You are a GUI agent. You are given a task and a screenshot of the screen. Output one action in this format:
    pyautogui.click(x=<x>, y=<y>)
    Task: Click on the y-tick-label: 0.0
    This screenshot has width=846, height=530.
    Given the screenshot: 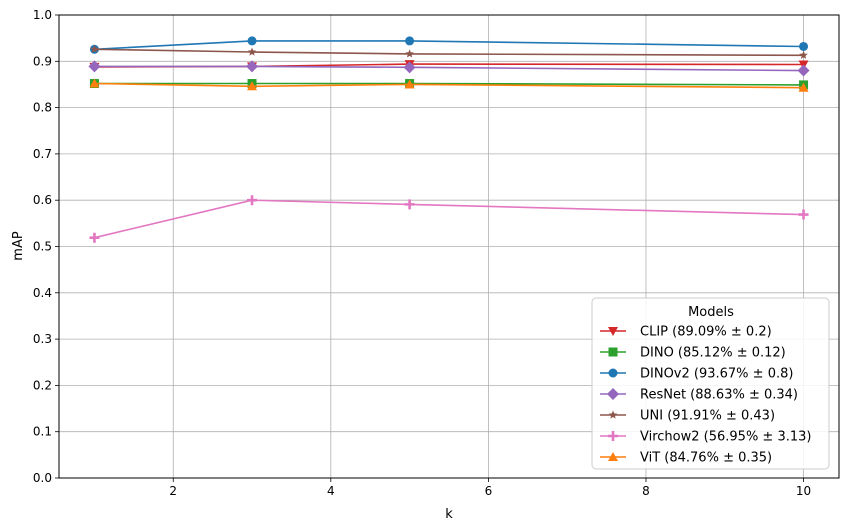 What is the action you would take?
    pyautogui.click(x=42, y=478)
    